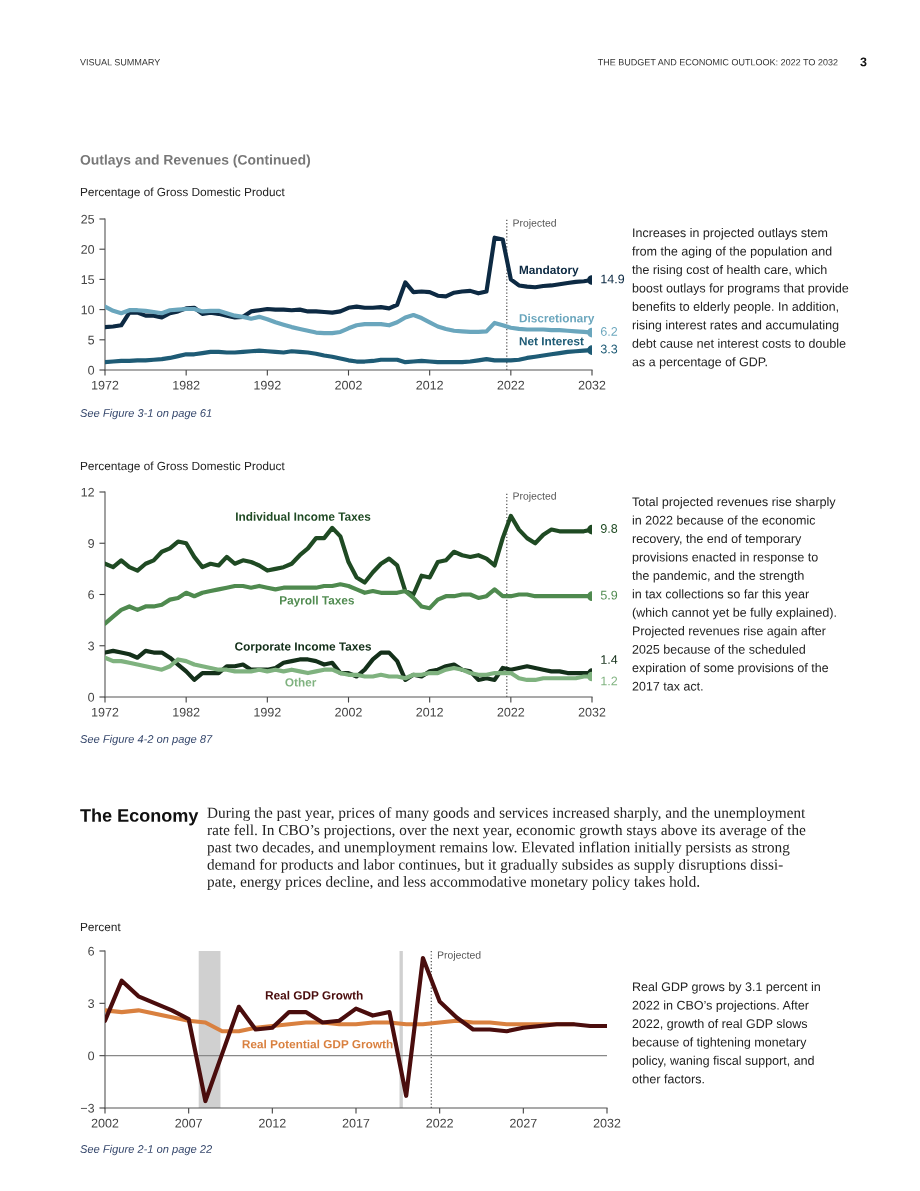 The width and height of the screenshot is (920, 1191). What do you see at coordinates (87, 1108) in the screenshot?
I see `y-tick-label: −3` at bounding box center [87, 1108].